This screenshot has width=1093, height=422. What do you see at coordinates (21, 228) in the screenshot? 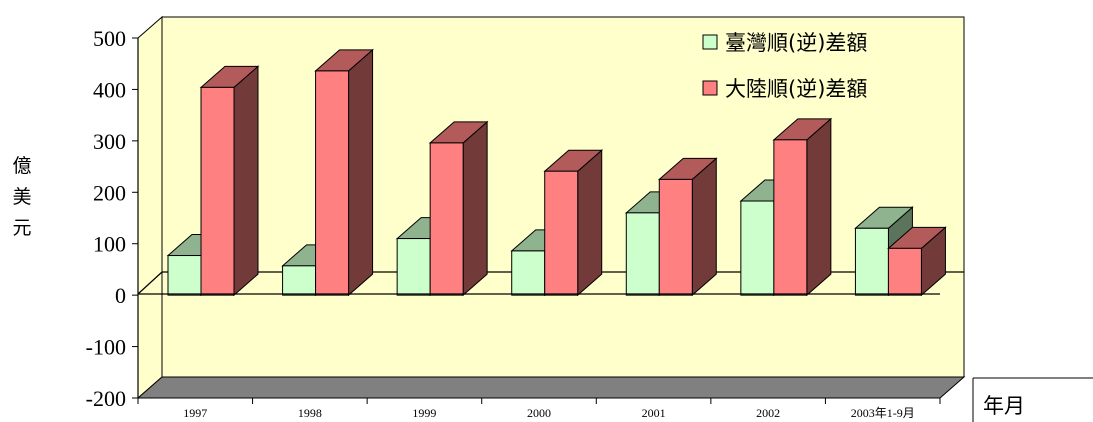
I see `y-axis-title-char-3: 元` at bounding box center [21, 228].